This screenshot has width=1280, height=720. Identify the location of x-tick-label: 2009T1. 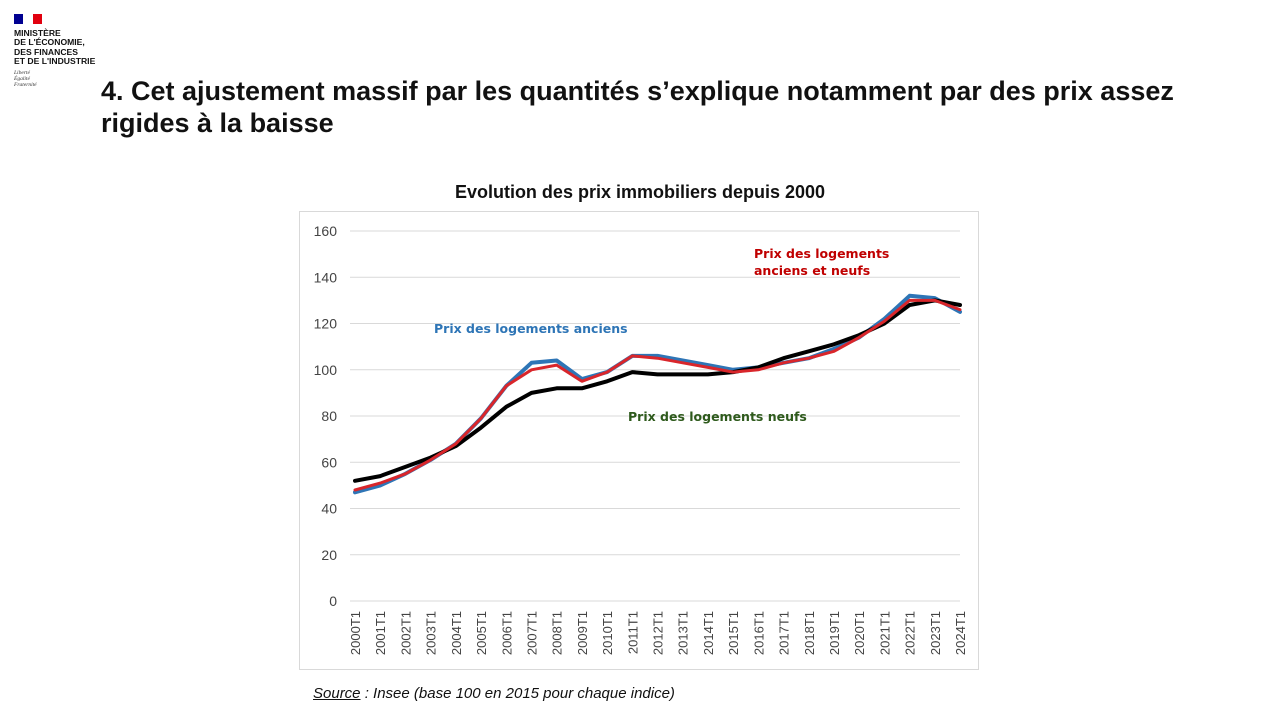
(582, 633).